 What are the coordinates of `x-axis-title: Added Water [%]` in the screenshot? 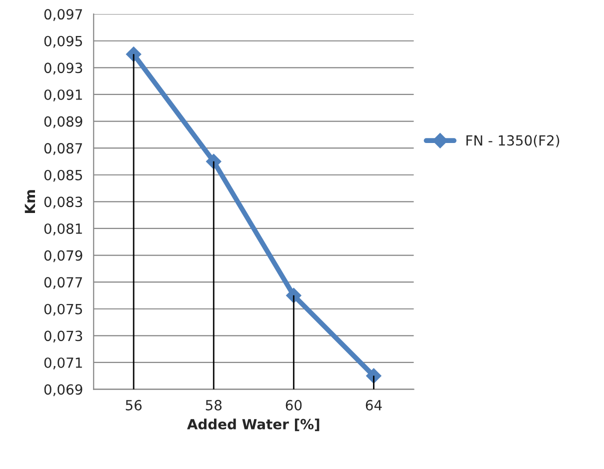 It's located at (253, 425).